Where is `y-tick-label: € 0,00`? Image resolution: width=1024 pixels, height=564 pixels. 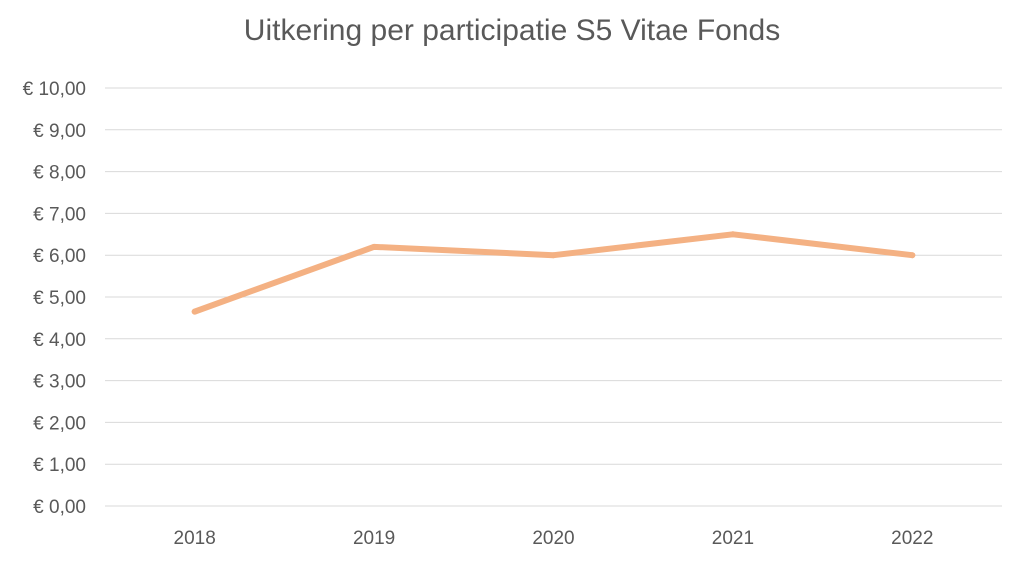
y-tick-label: € 0,00 is located at coordinates (59, 507).